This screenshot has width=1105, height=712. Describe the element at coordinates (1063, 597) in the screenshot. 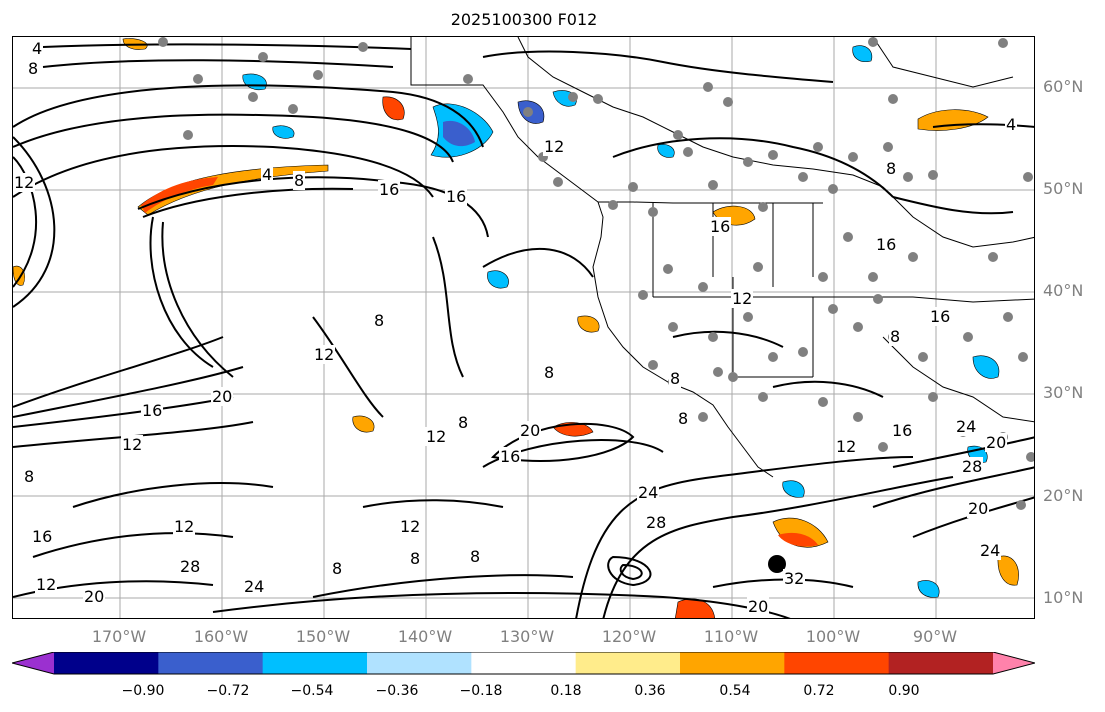

I see `latitude-label: 10°N` at that location.